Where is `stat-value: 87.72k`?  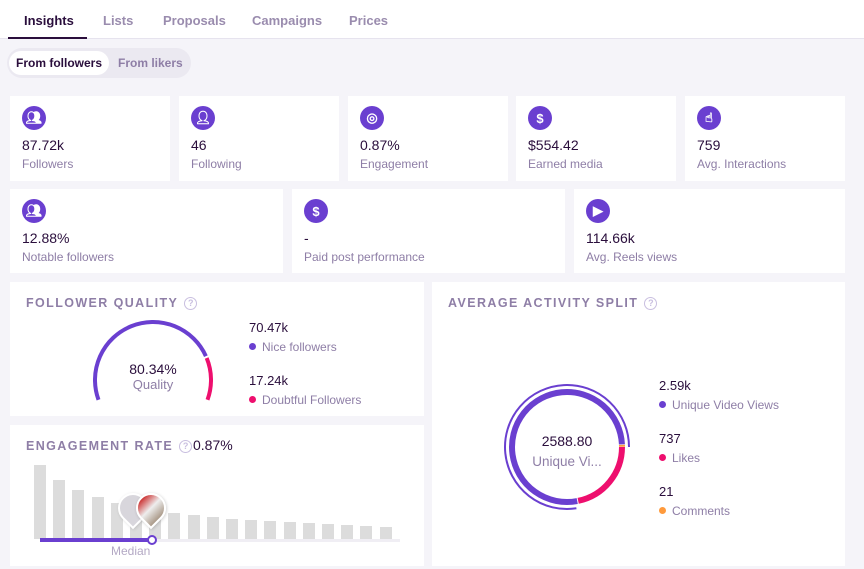
stat-value: 87.72k is located at coordinates (43, 145).